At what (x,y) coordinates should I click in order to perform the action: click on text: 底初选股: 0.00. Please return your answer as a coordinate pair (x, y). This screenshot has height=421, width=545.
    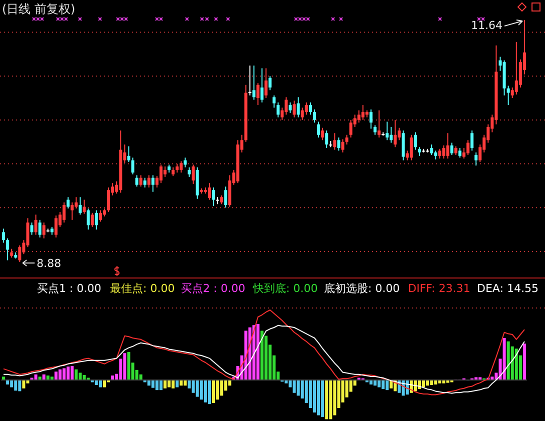
    Looking at the image, I should click on (362, 288).